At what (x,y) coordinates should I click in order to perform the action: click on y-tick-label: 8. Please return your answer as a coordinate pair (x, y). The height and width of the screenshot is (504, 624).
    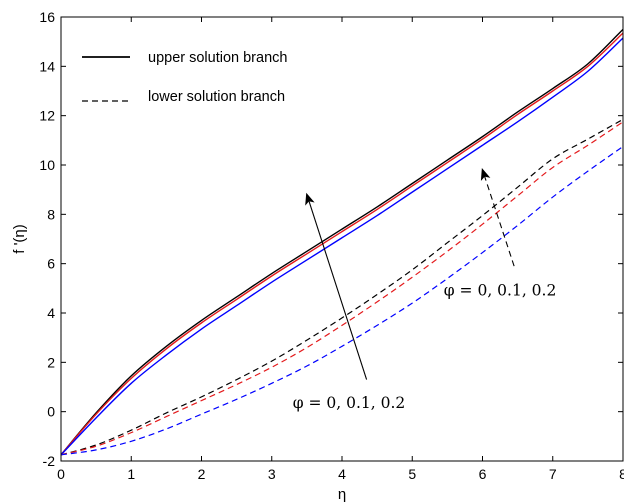
    Looking at the image, I should click on (51, 214).